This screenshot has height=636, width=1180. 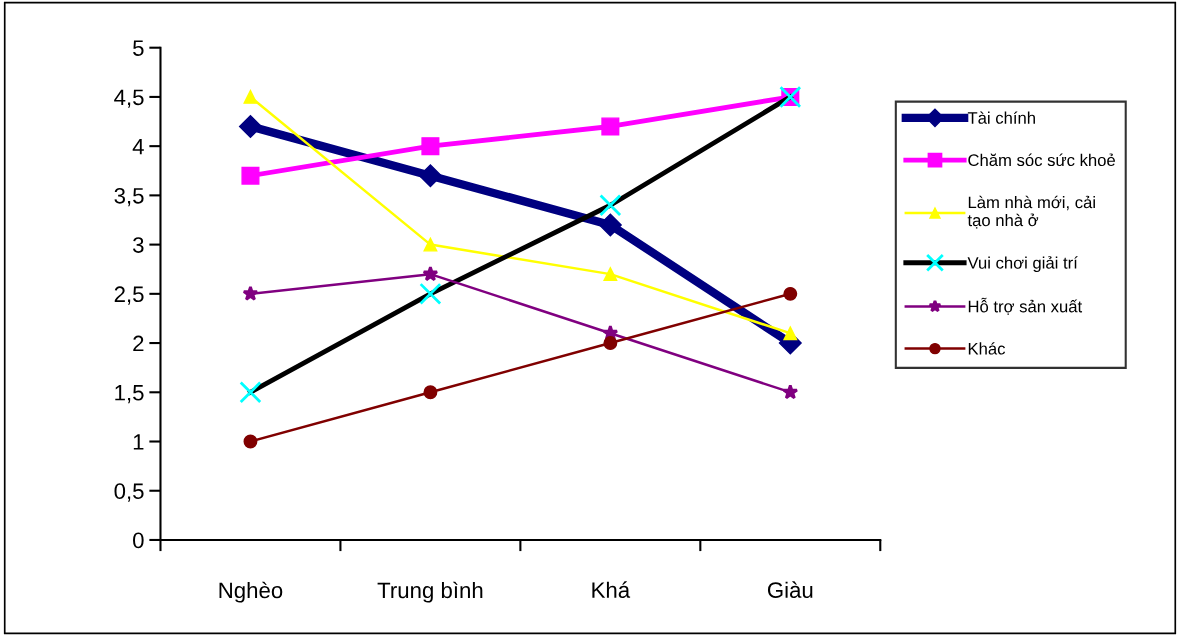 I want to click on y-tick-label: 4, so click(x=138, y=146).